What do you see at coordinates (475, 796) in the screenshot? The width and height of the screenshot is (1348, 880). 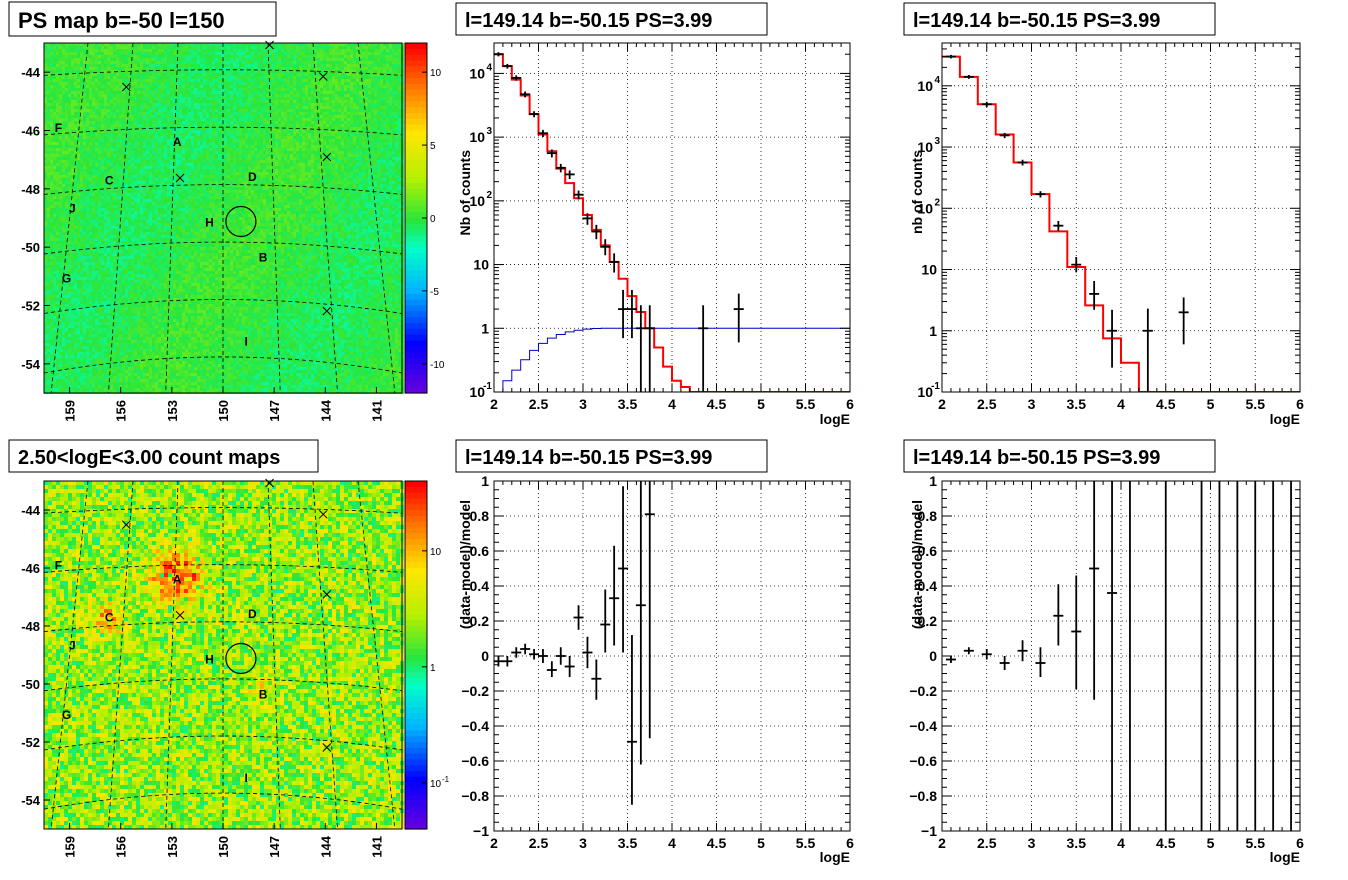 I see `y-tick-label: −0.8` at bounding box center [475, 796].